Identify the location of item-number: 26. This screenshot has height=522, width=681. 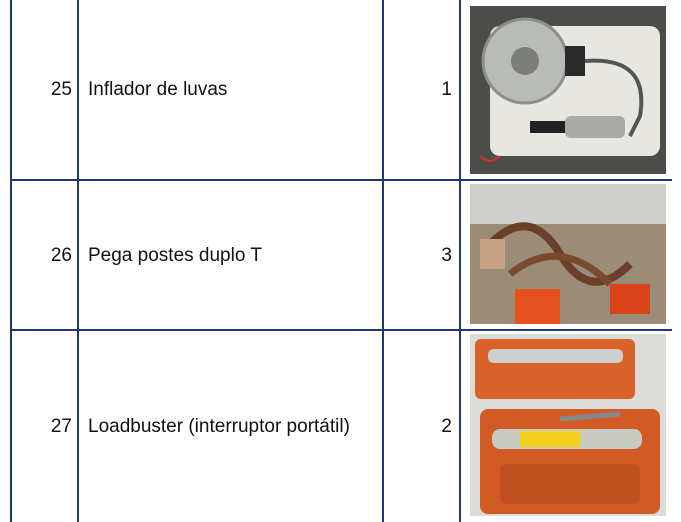
(61, 255).